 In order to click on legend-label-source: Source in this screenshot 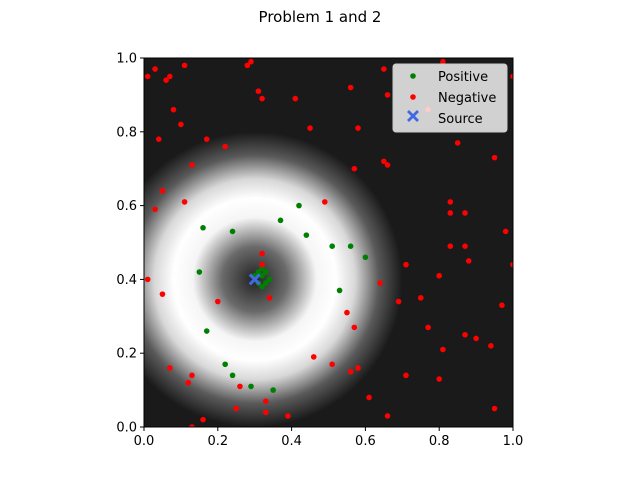, I will do `click(460, 119)`.